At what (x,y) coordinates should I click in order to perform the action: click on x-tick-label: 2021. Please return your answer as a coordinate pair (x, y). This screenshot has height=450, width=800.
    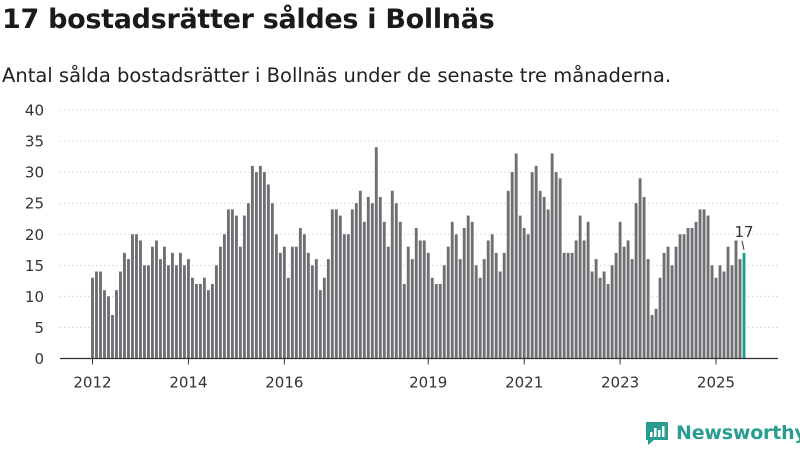
    Looking at the image, I should click on (524, 383).